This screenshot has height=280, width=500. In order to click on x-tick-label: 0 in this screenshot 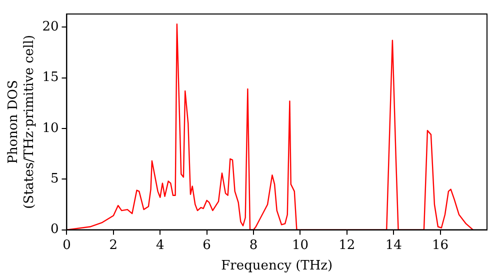, I will do `click(66, 245)`.